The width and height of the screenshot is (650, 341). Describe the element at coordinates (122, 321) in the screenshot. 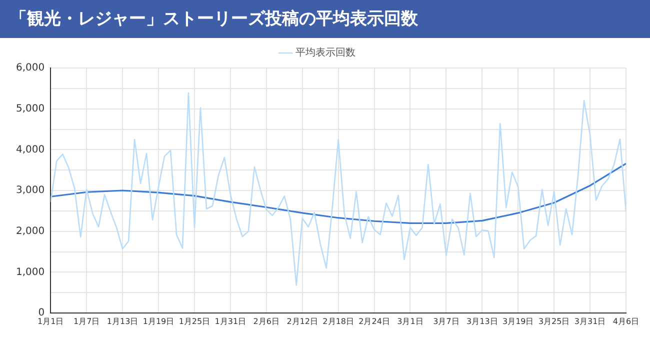

I see `x-tick-label: 1月13日` at that location.